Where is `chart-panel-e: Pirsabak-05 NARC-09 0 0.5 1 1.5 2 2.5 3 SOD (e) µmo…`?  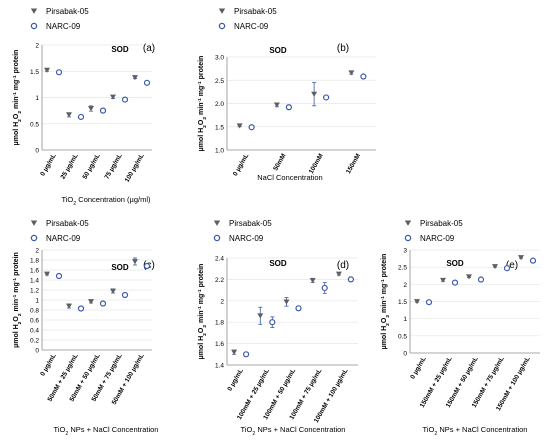
chart-panel-e: Pirsabak-05 NARC-09 0 0.5 1 1.5 2 2.5 3 SOD (e) µmo… is located at coordinates (460, 328).